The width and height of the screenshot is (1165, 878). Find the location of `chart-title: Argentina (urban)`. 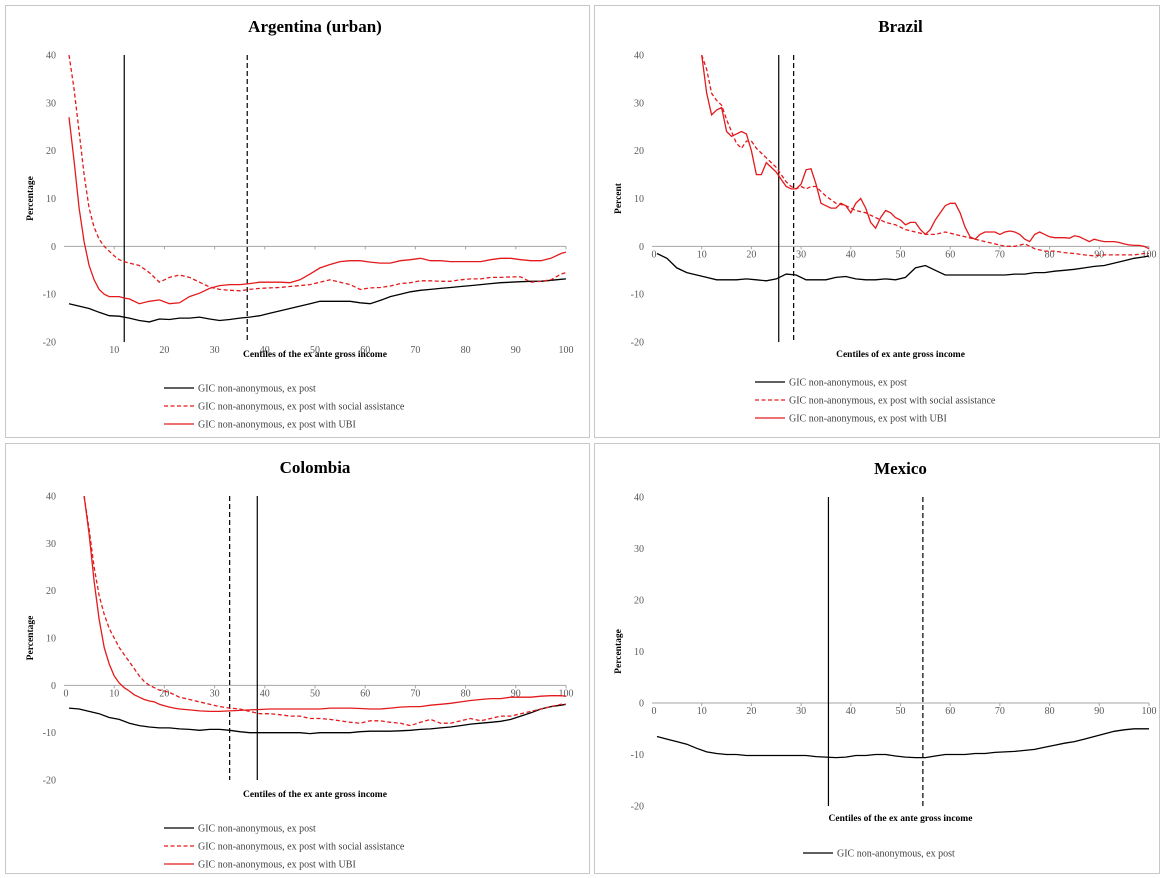

chart-title: Argentina (urban) is located at coordinates (315, 26).